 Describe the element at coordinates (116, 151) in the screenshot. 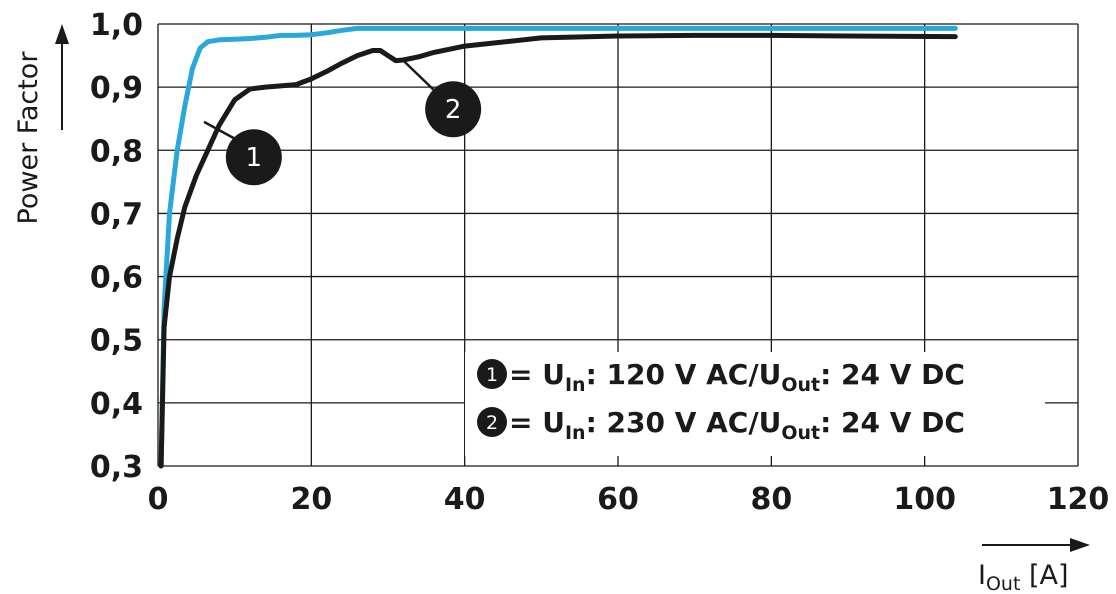

I see `y-tick-label: 0,8` at that location.